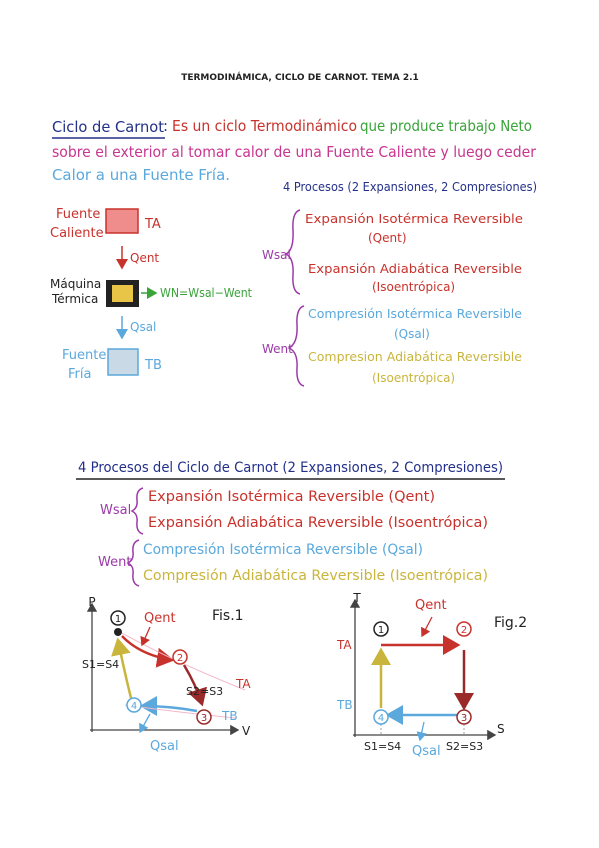 The width and height of the screenshot is (599, 848). I want to click on axis-label: T, so click(356, 598).